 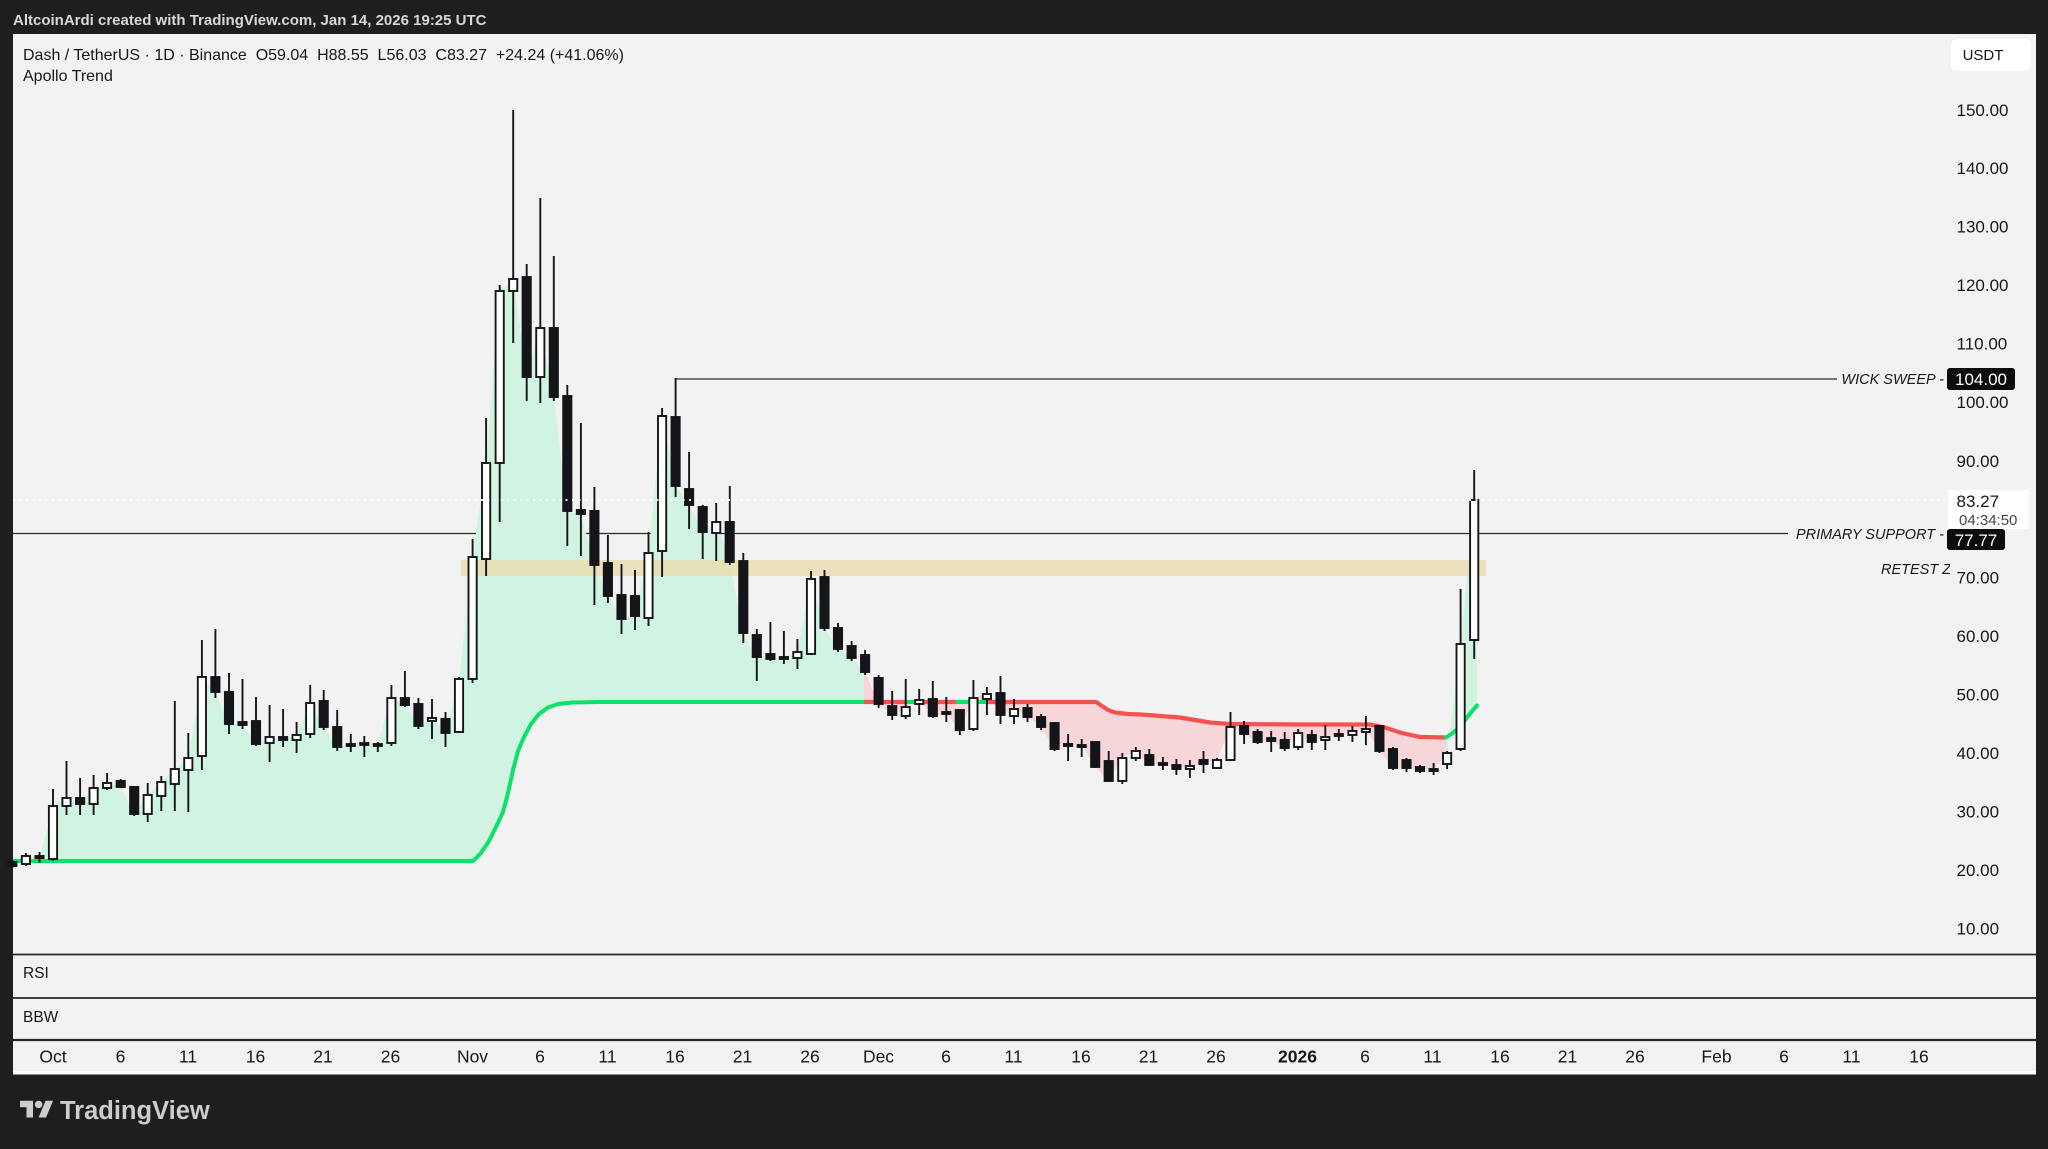 What do you see at coordinates (1978, 870) in the screenshot?
I see `svg-text: 20.00` at bounding box center [1978, 870].